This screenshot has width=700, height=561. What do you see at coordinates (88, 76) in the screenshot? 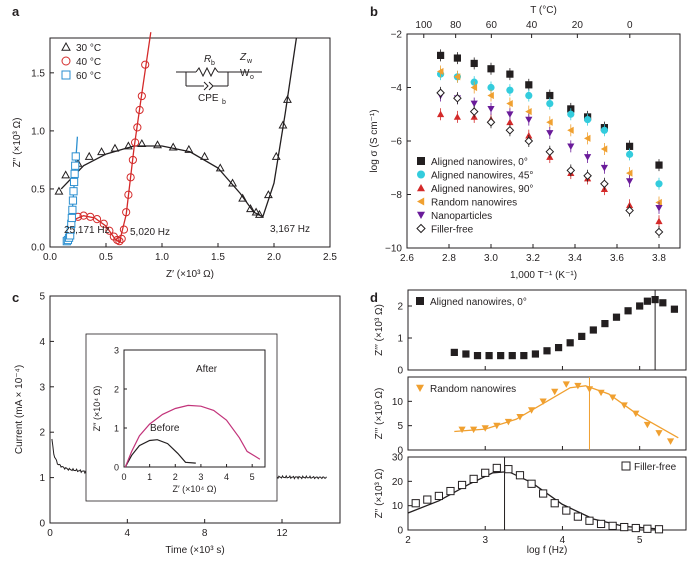
I see `legend-label: 60 °C` at bounding box center [88, 76].